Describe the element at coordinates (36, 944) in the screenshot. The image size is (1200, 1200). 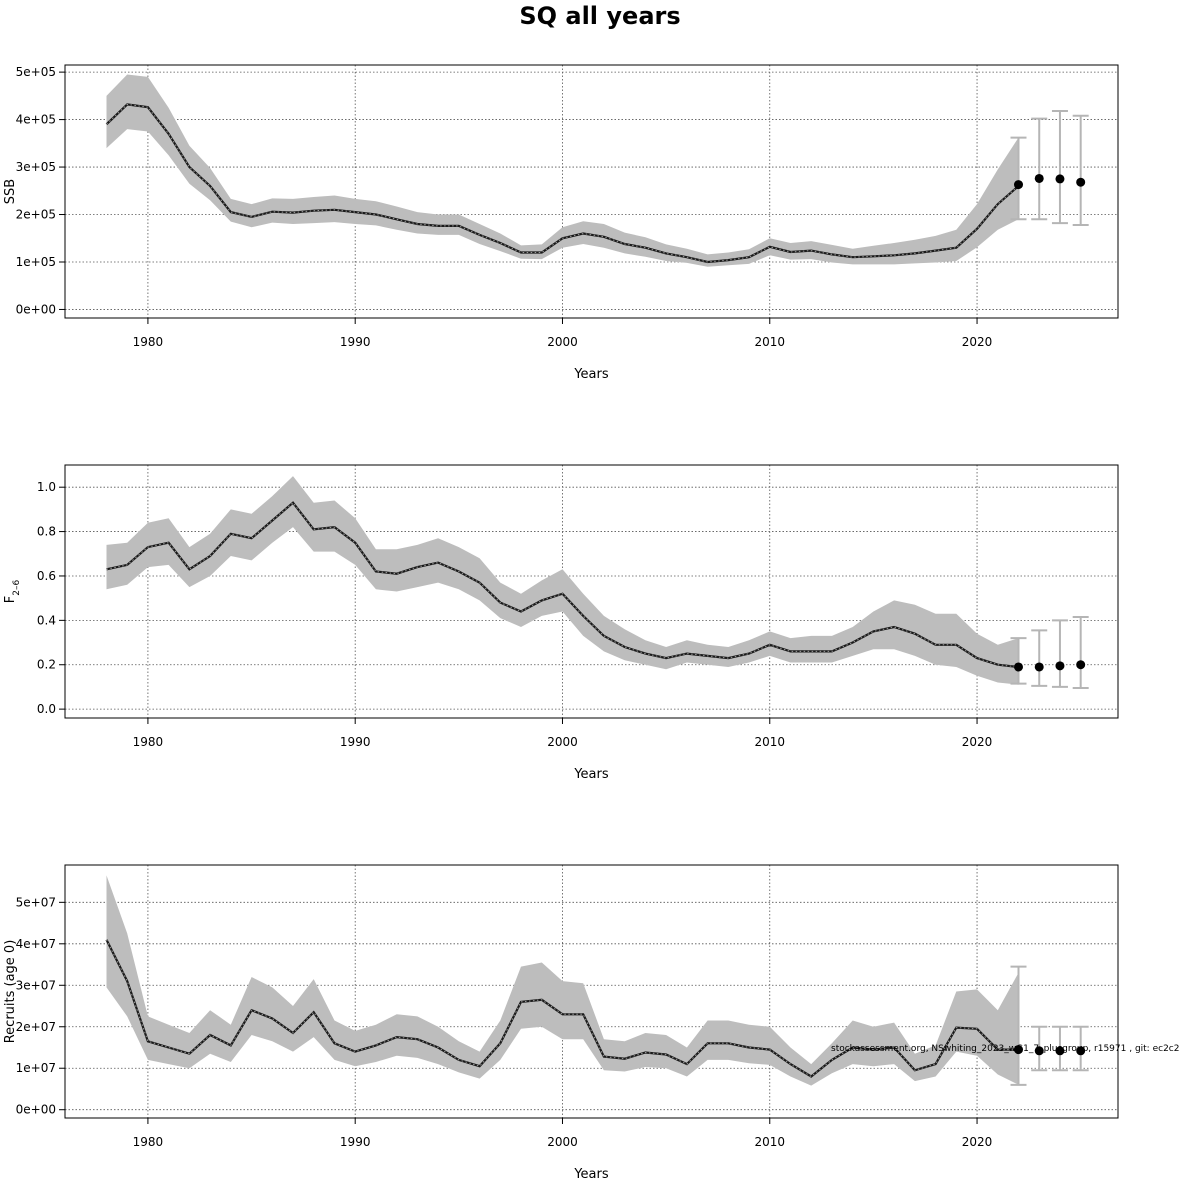
I see `recruits-y-tick-label: 4e+07` at that location.